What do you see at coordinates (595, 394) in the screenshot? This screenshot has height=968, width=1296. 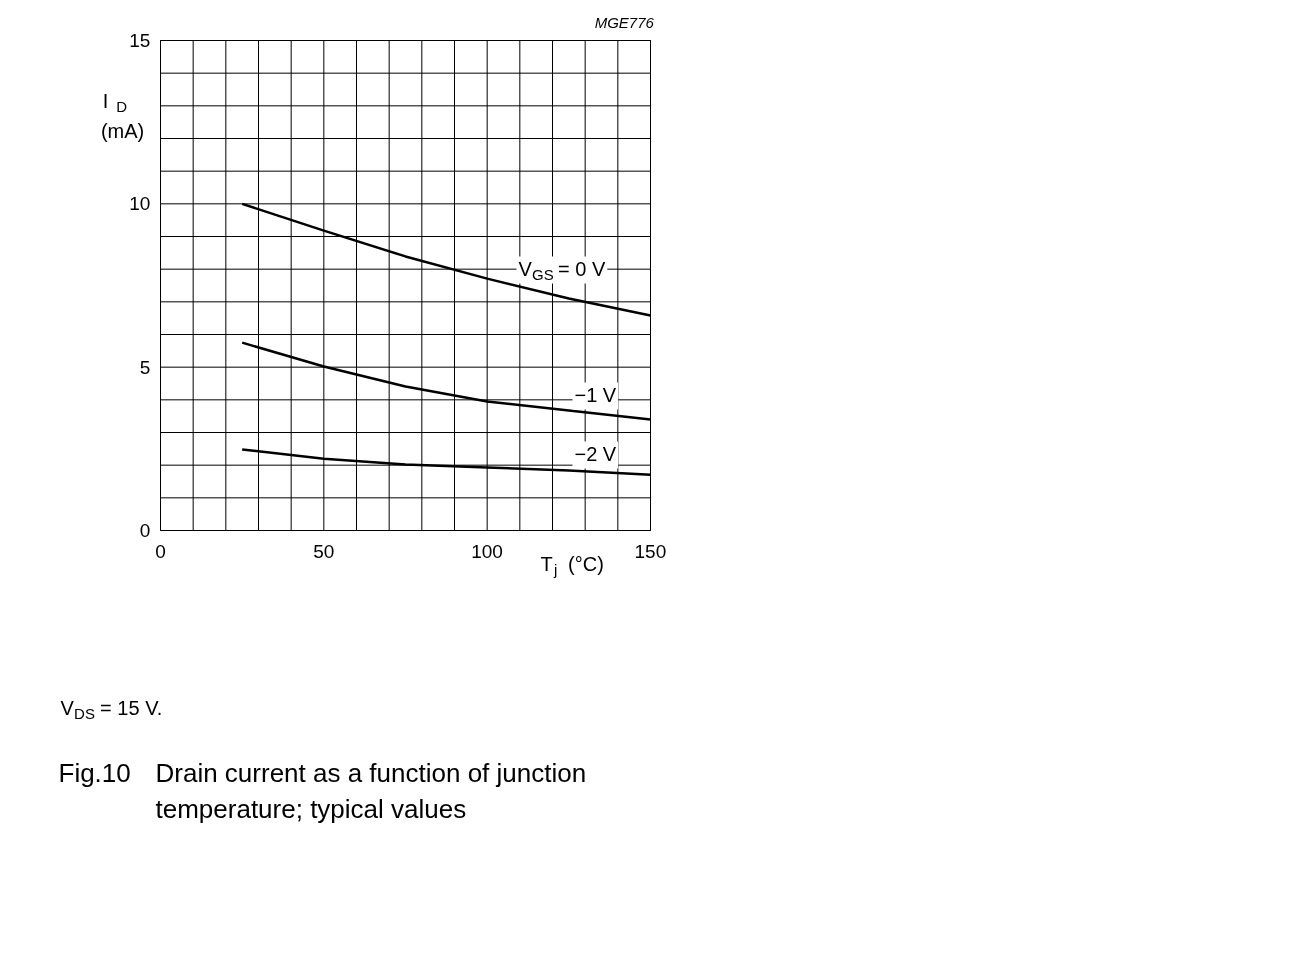 I see `series-label: −1 V` at bounding box center [595, 394].